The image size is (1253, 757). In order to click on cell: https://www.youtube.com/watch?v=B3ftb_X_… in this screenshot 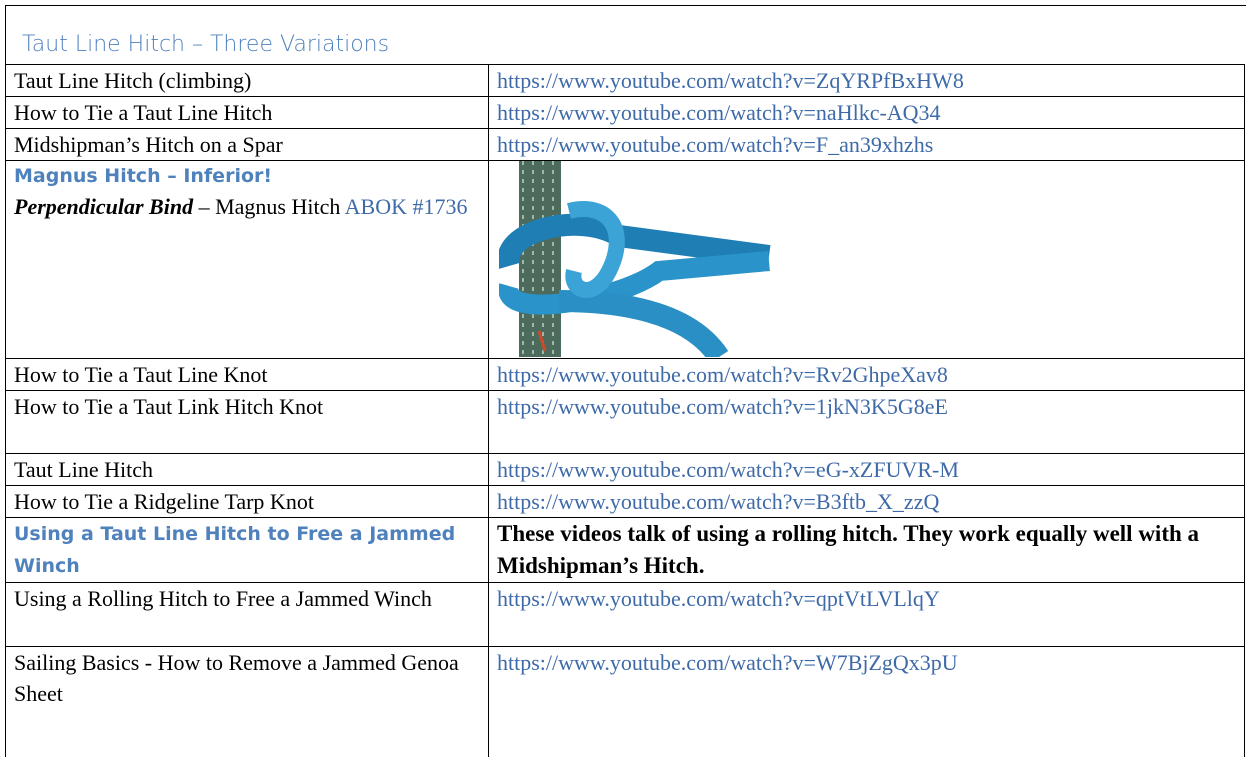, I will do `click(866, 501)`.